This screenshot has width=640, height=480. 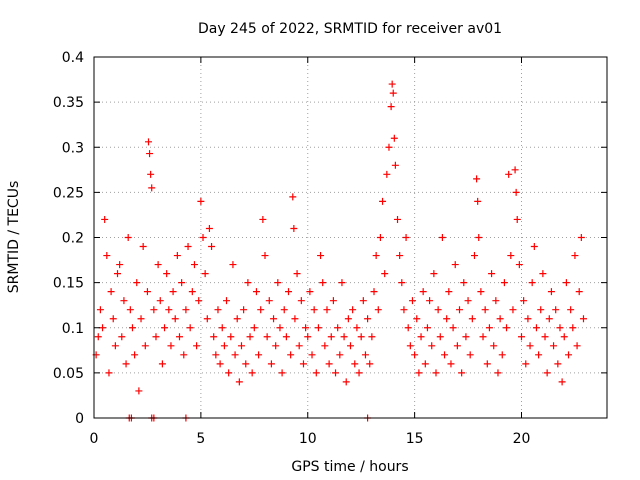 What do you see at coordinates (522, 439) in the screenshot?
I see `x-tick-label: 20` at bounding box center [522, 439].